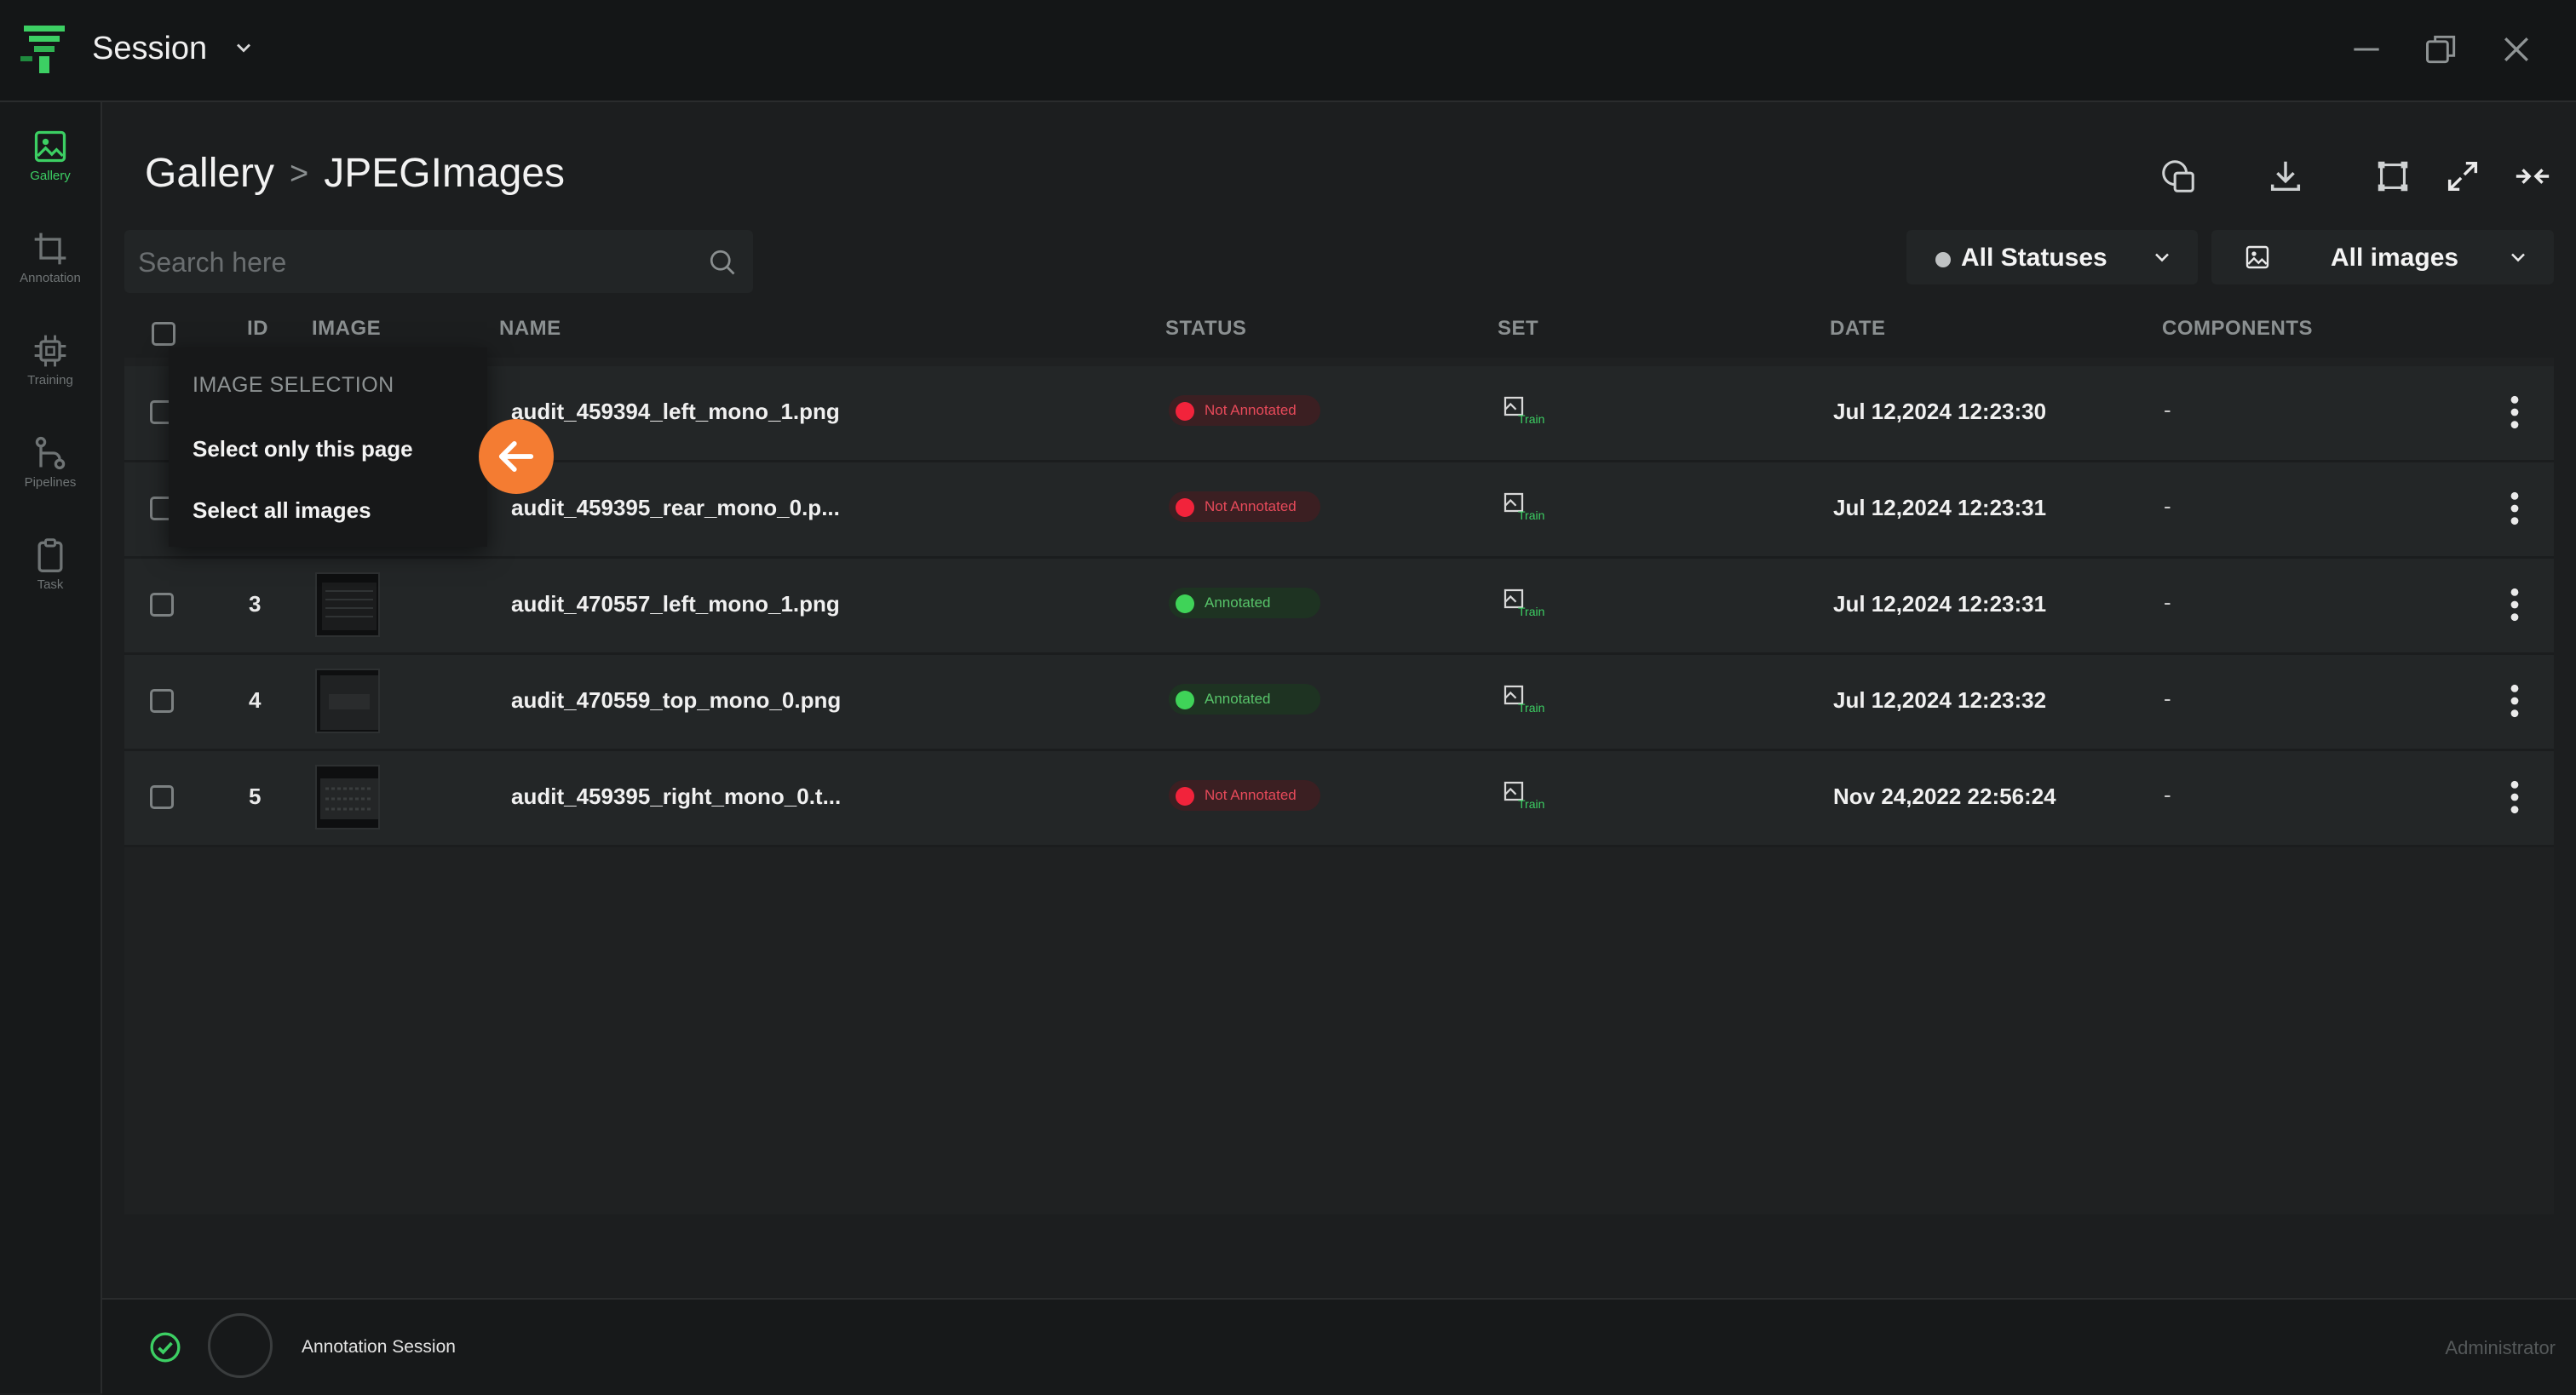 Image resolution: width=2576 pixels, height=1395 pixels. I want to click on column-header-status: STATUS, so click(1206, 328).